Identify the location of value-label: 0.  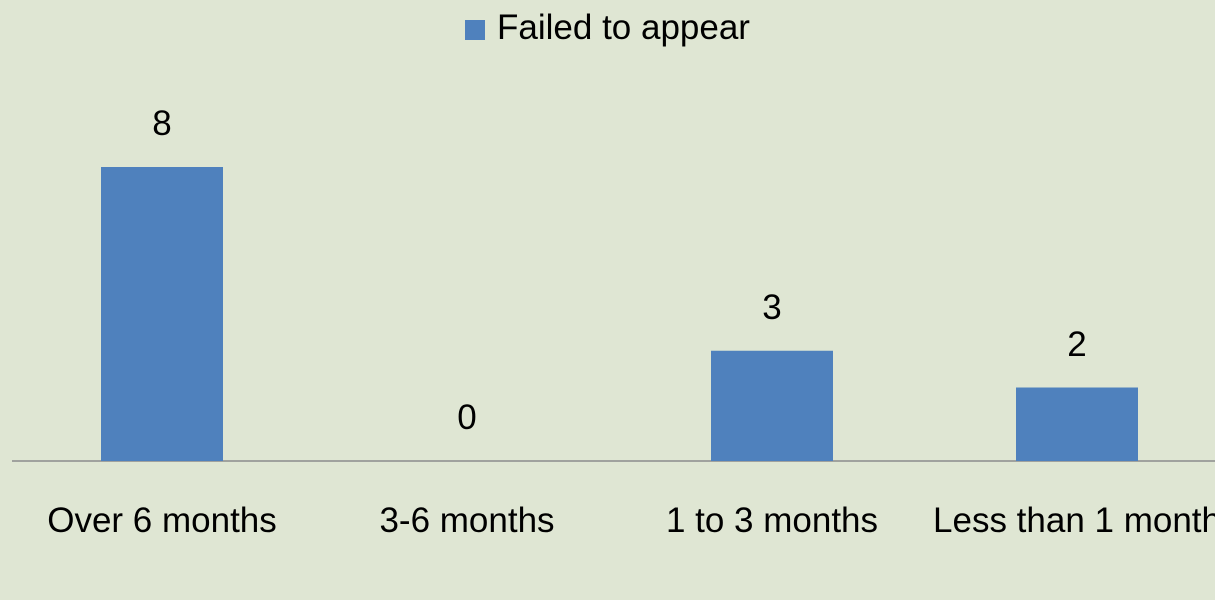
(467, 417).